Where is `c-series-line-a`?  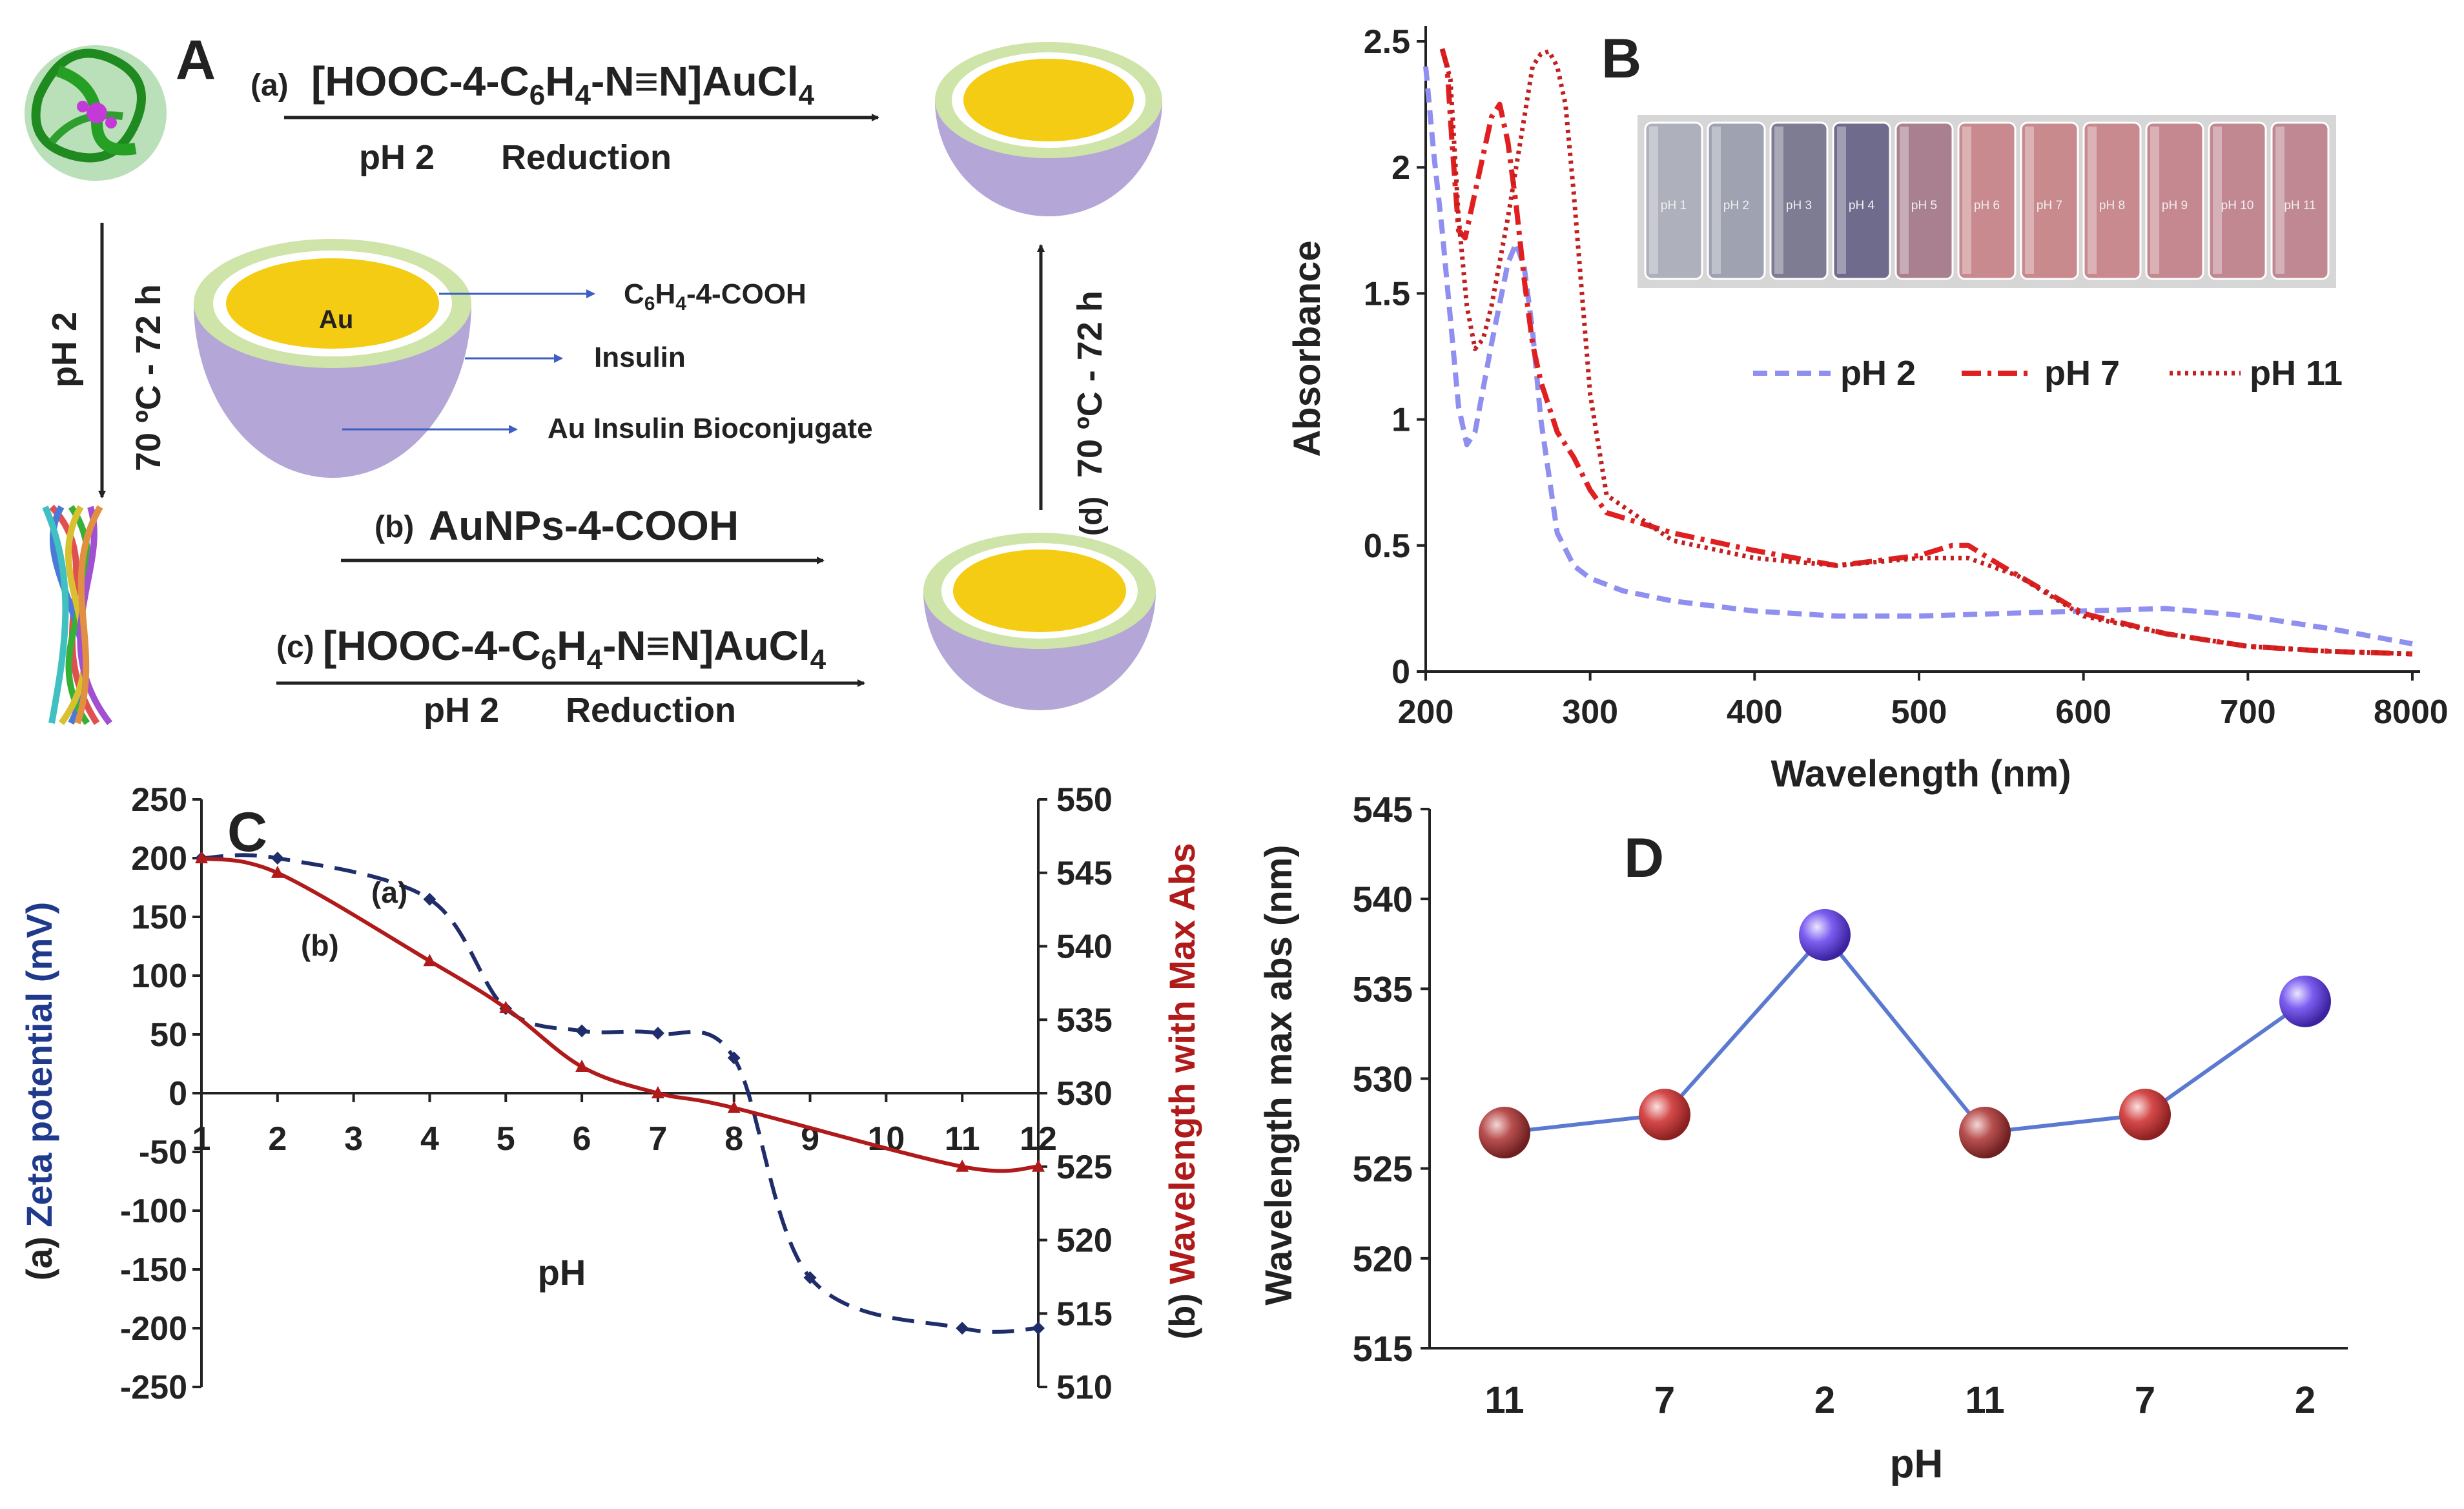
c-series-line-a is located at coordinates (620, 1093).